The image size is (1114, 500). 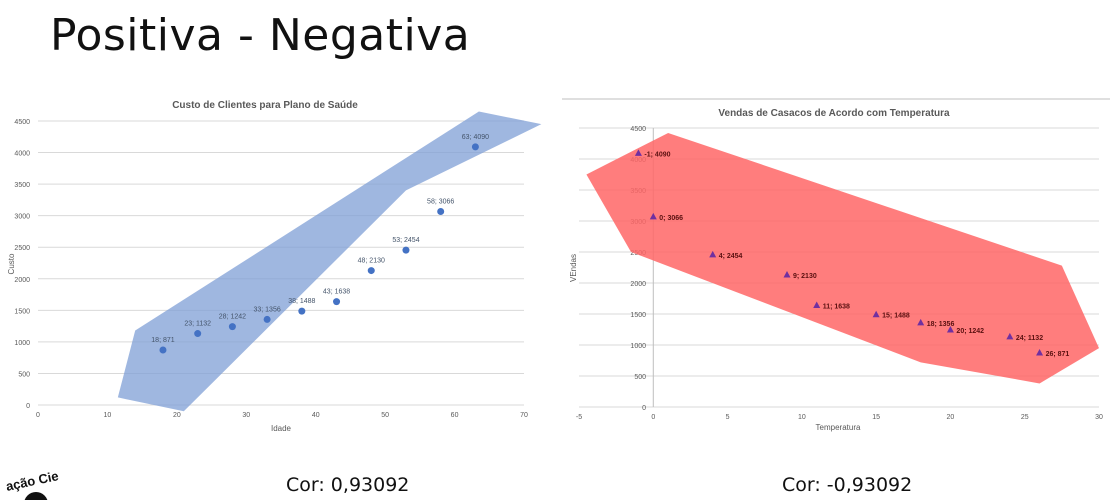 I want to click on data-label: 28; 1242, so click(x=232, y=317).